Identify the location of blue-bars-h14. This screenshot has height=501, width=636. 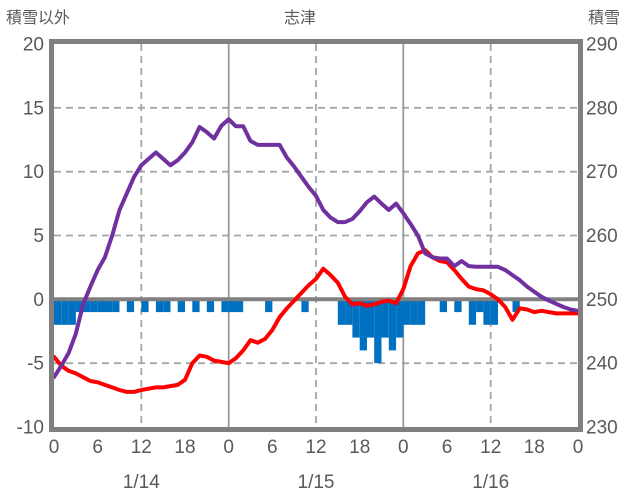
(159, 306).